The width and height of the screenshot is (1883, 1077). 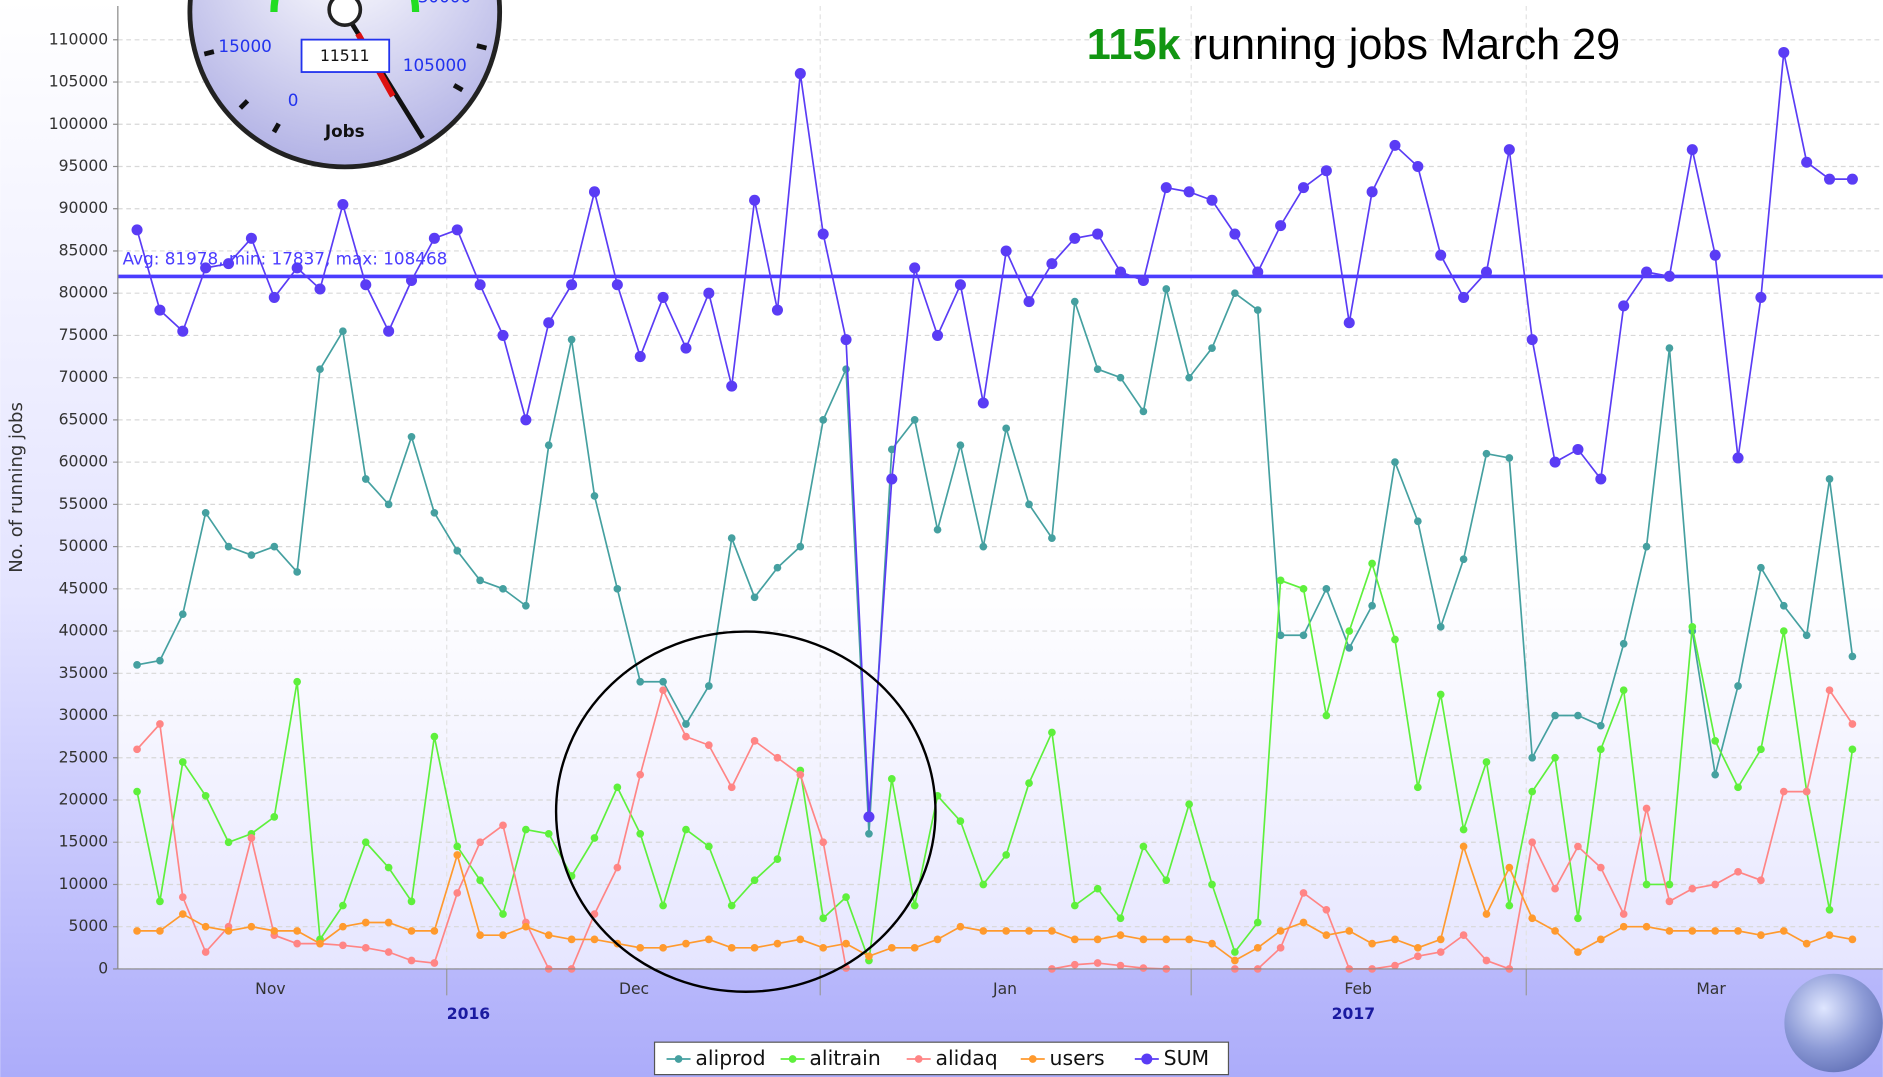 What do you see at coordinates (1711, 989) in the screenshot?
I see `x-tick-label: Mar` at bounding box center [1711, 989].